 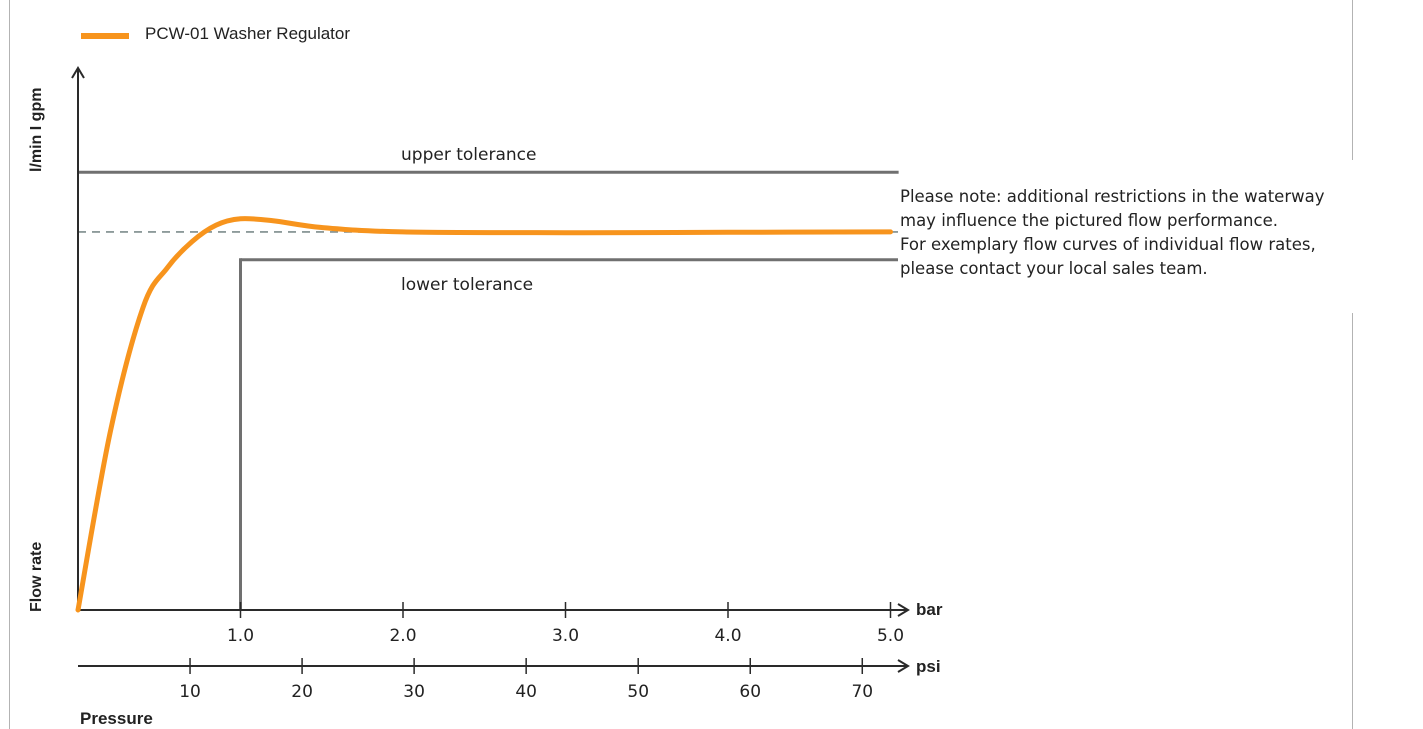 What do you see at coordinates (750, 692) in the screenshot?
I see `psi-tick-label: 60` at bounding box center [750, 692].